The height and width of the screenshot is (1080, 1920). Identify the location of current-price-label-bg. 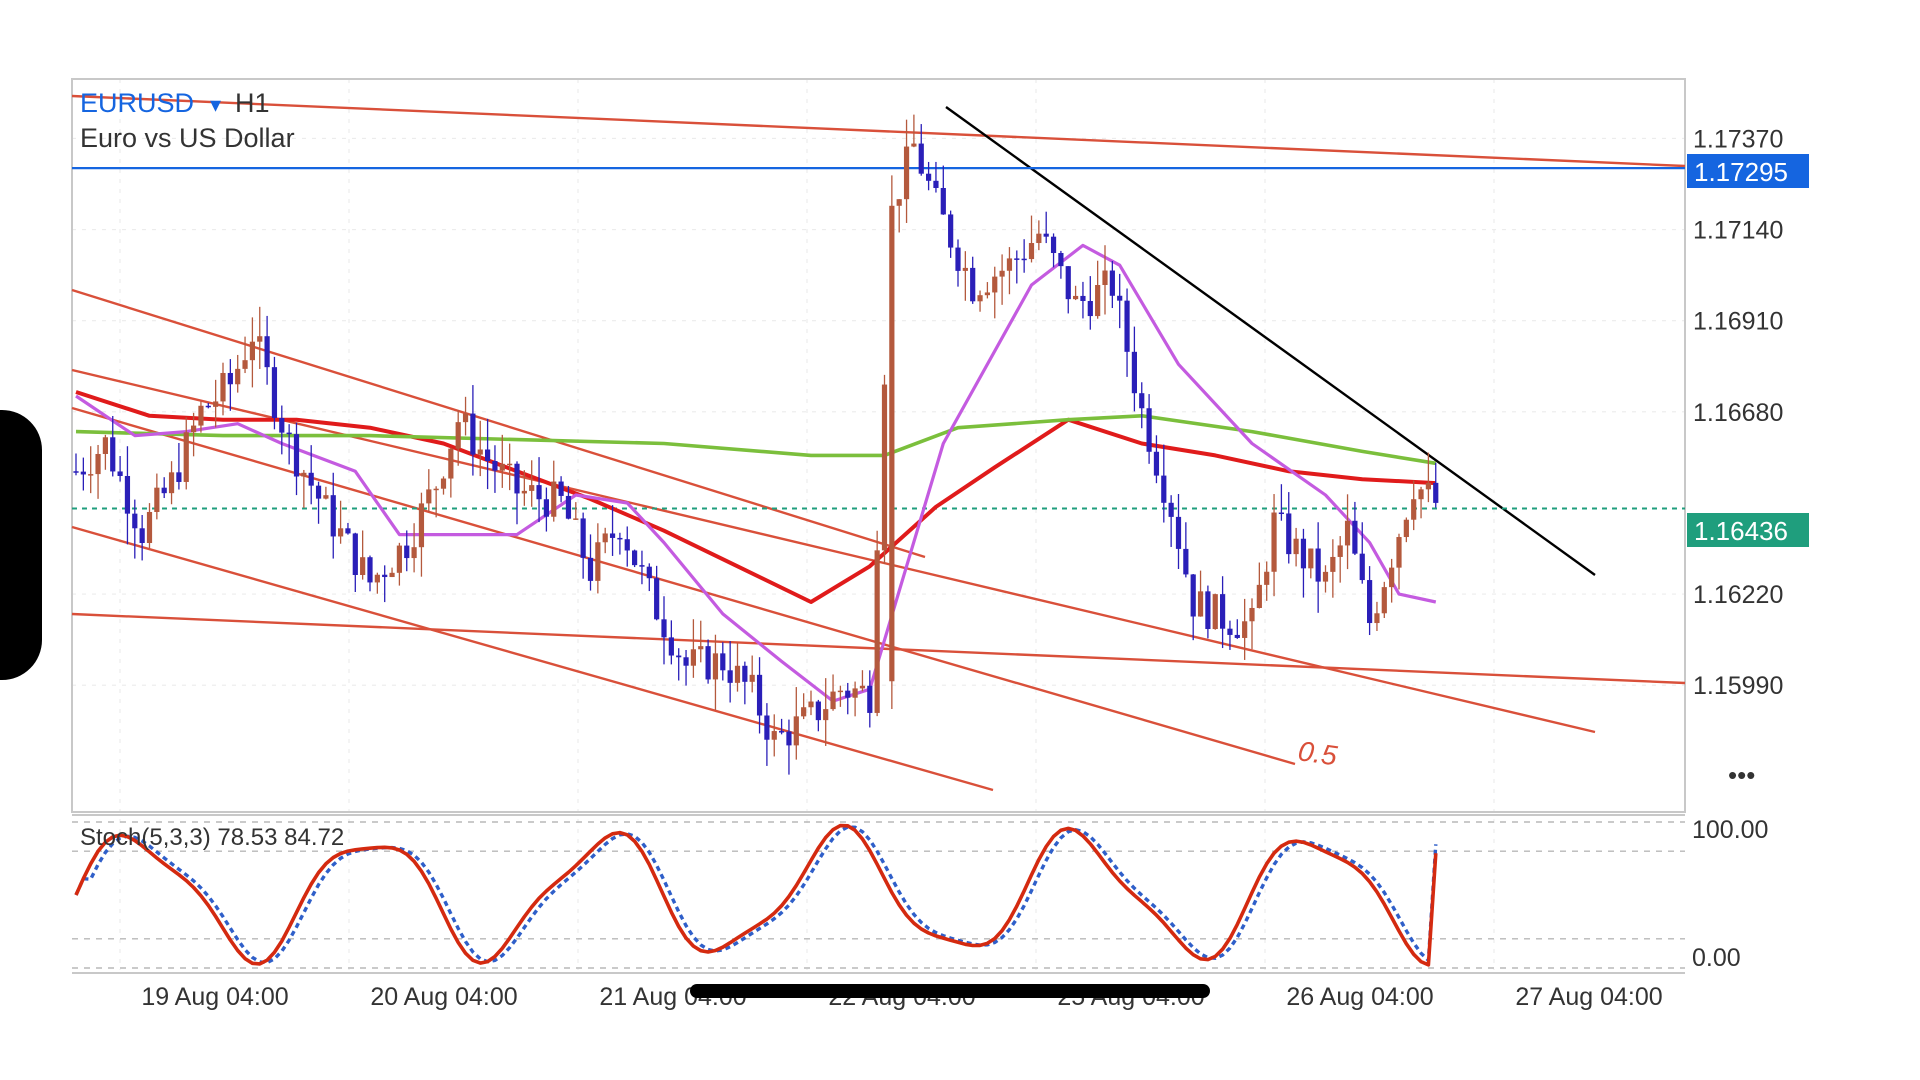
(1748, 530).